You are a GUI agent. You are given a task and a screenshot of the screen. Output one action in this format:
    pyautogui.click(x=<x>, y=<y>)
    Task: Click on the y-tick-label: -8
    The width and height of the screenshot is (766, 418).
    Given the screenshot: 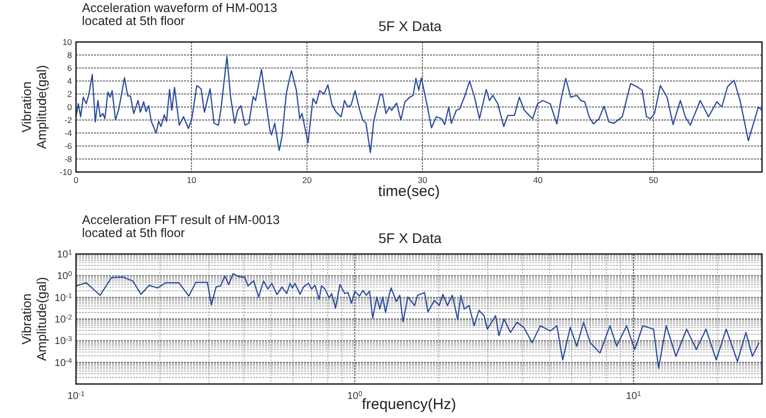 What is the action you would take?
    pyautogui.click(x=68, y=159)
    